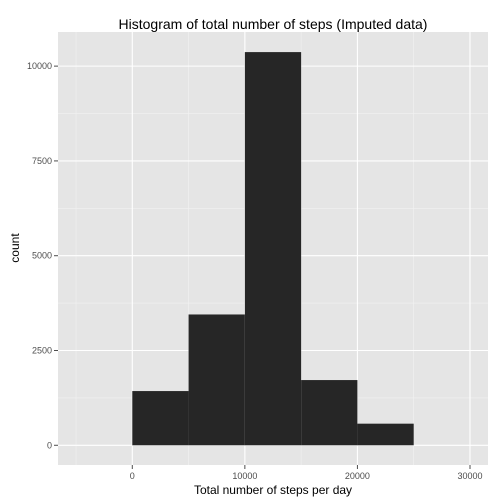 The width and height of the screenshot is (504, 504). Describe the element at coordinates (49, 445) in the screenshot. I see `y-tick-label: 0` at that location.